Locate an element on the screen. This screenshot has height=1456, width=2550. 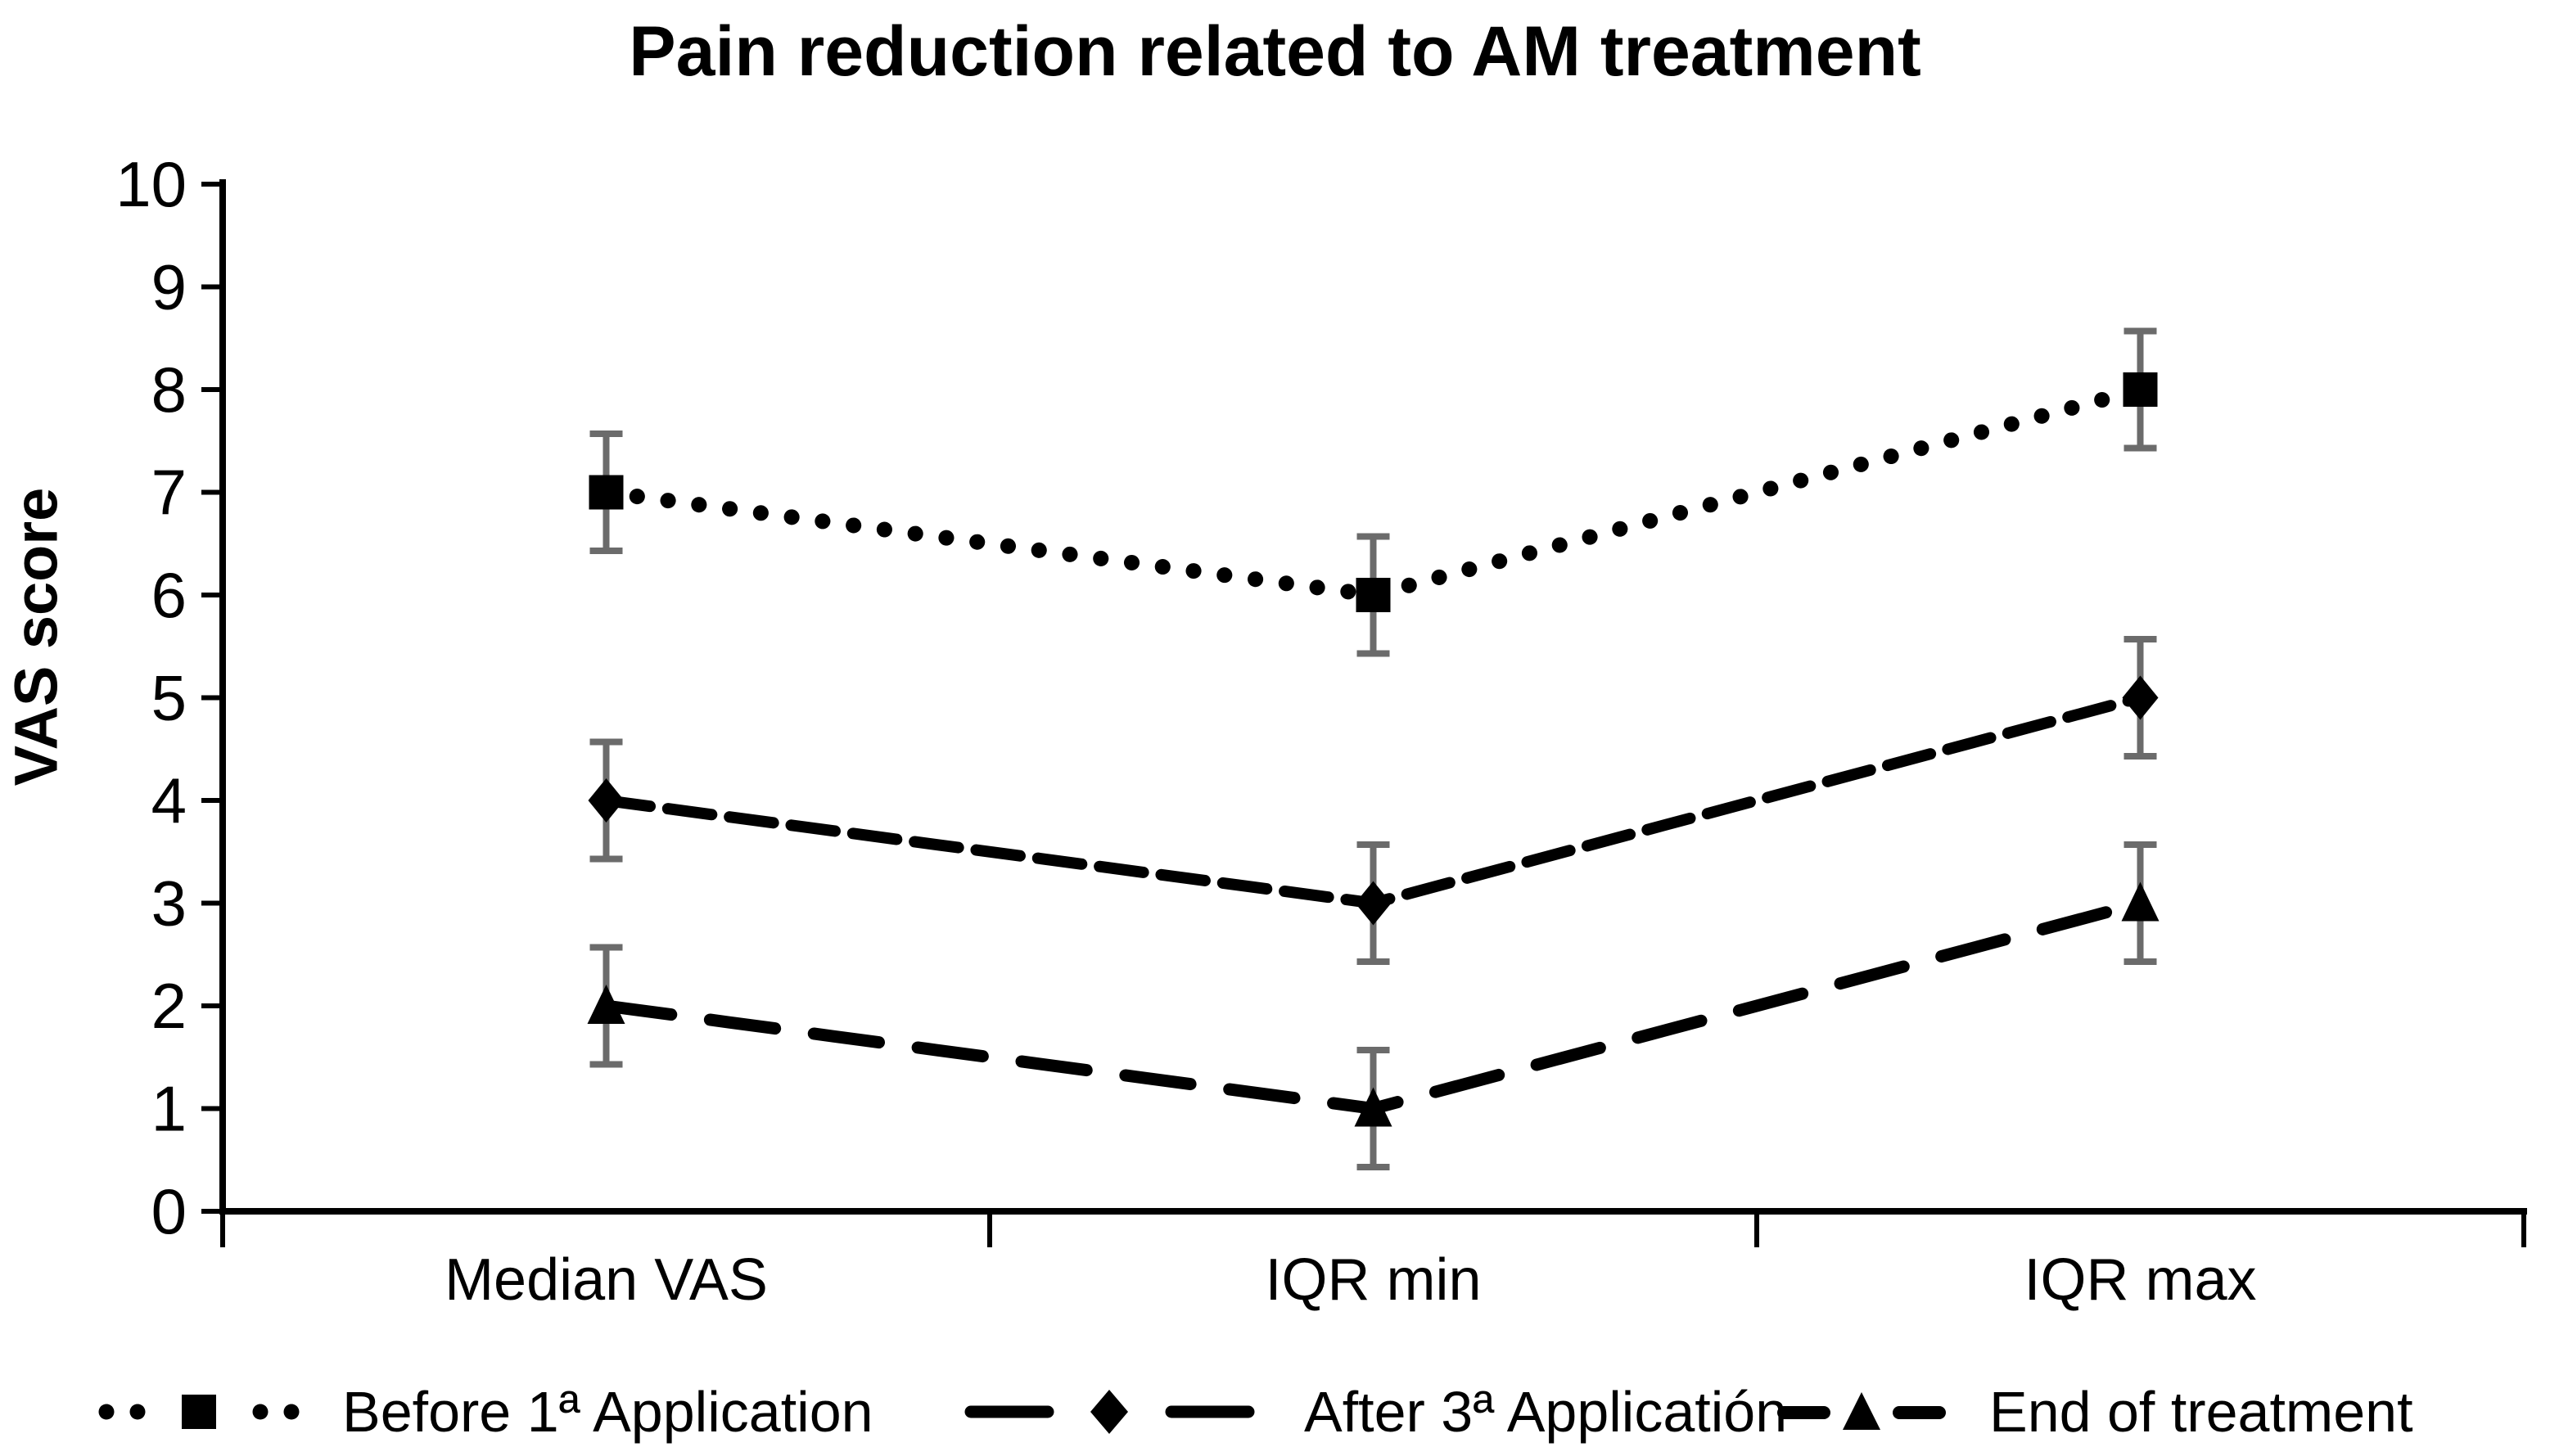
legend-label: Before 1ª Application is located at coordinates (607, 1412).